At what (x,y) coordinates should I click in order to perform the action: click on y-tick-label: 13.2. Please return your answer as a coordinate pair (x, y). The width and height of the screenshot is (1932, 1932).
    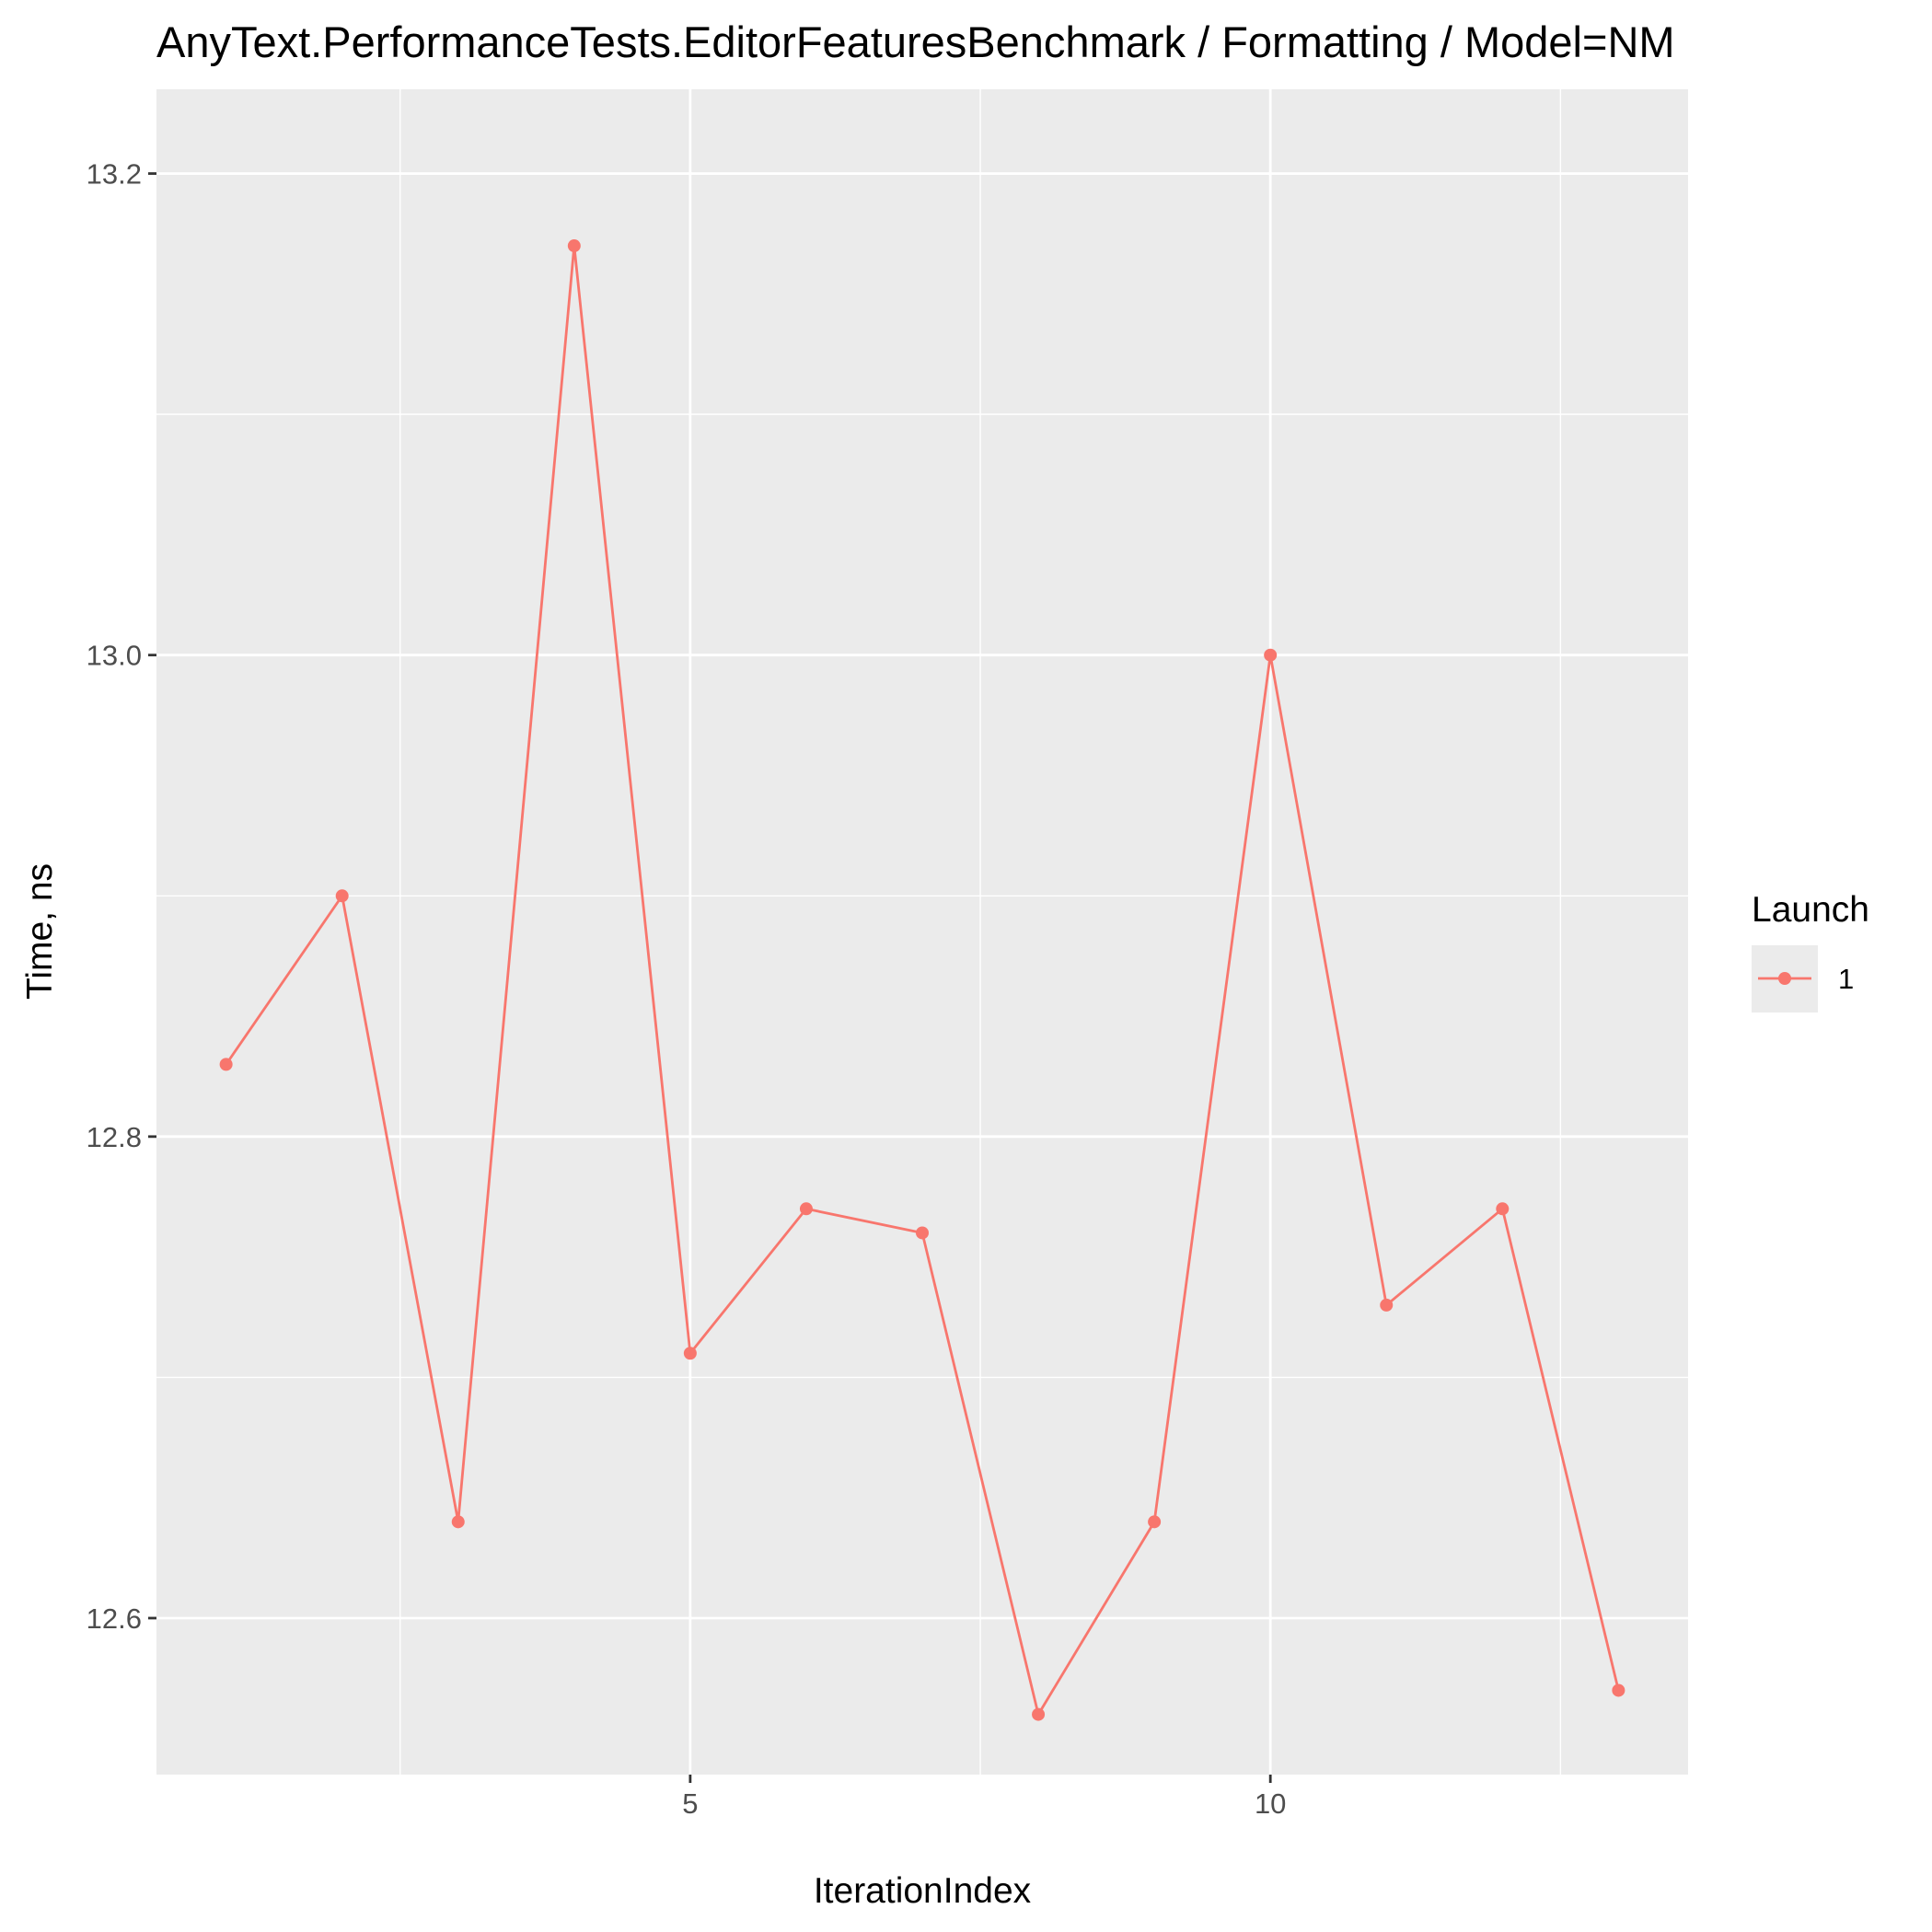
    Looking at the image, I should click on (115, 175).